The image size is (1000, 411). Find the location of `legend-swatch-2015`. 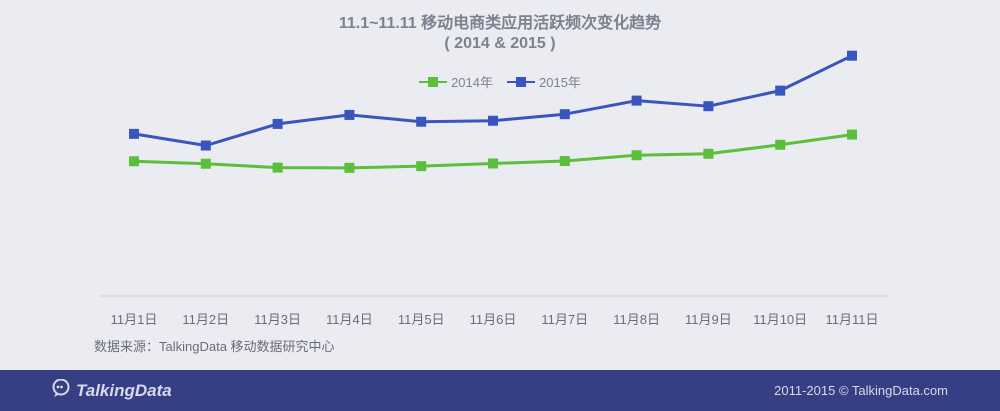

legend-swatch-2015 is located at coordinates (521, 82).